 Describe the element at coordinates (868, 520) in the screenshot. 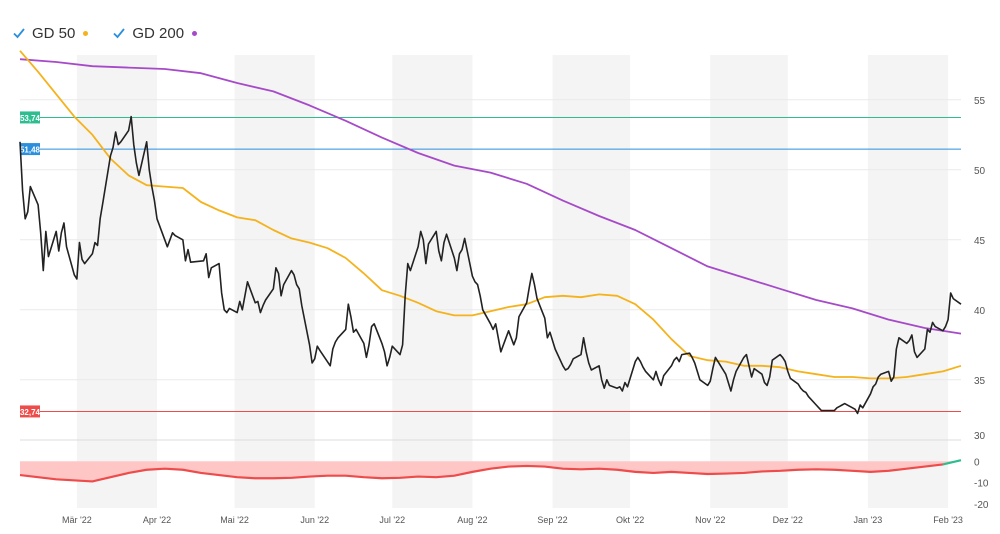

I see `x-tick-label: Jan '23` at that location.